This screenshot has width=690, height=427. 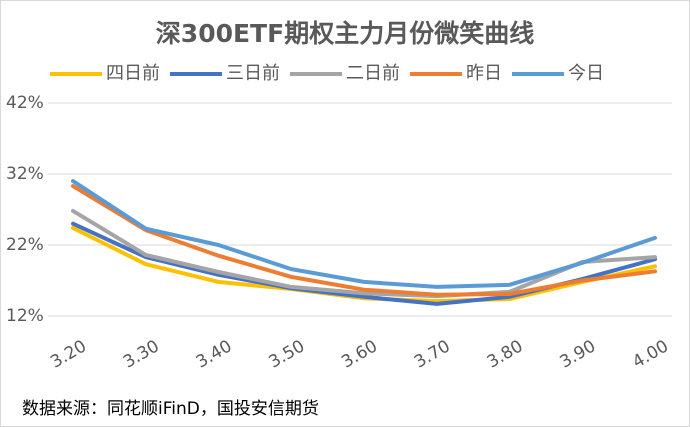 I want to click on legend-label: 昨日, so click(x=484, y=73).